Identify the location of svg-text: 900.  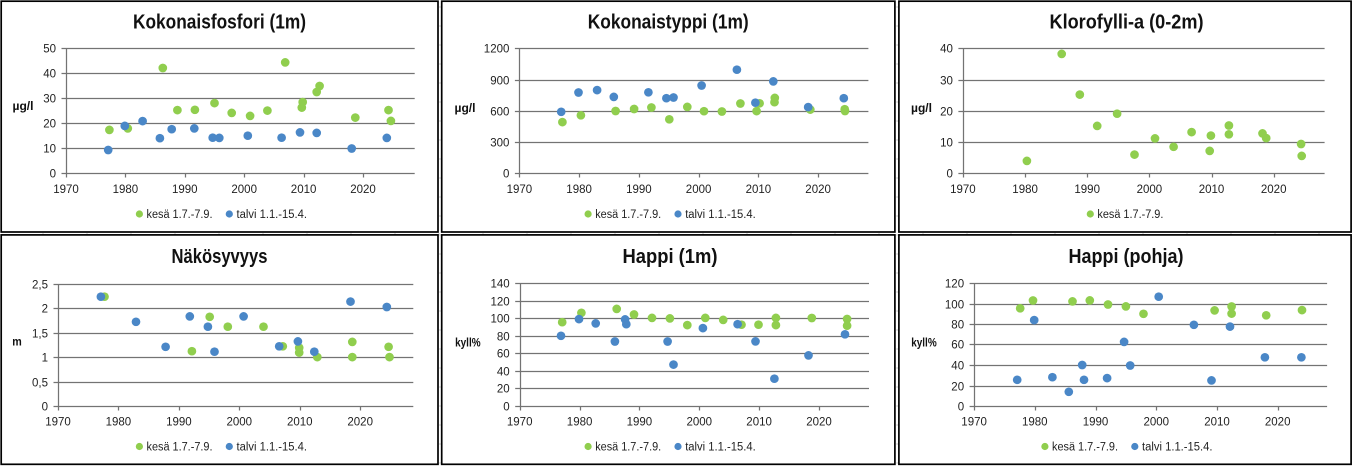
(499, 82).